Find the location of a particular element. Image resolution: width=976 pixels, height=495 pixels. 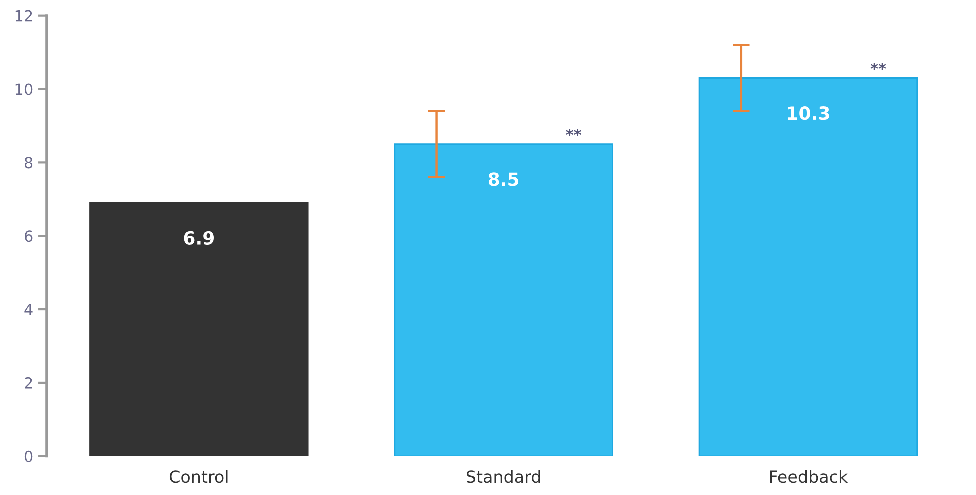

data-label: 8.5 is located at coordinates (503, 179).